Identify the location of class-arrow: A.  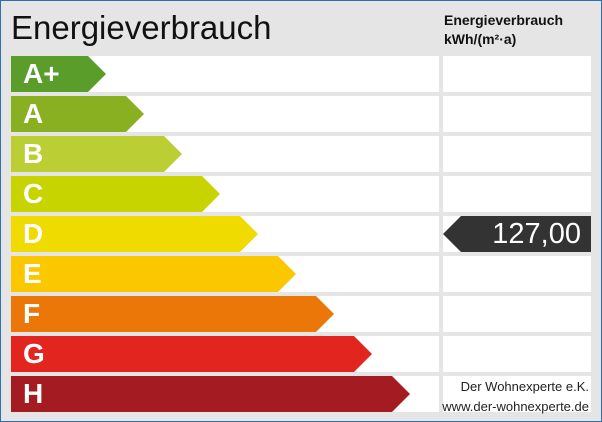
(77, 114).